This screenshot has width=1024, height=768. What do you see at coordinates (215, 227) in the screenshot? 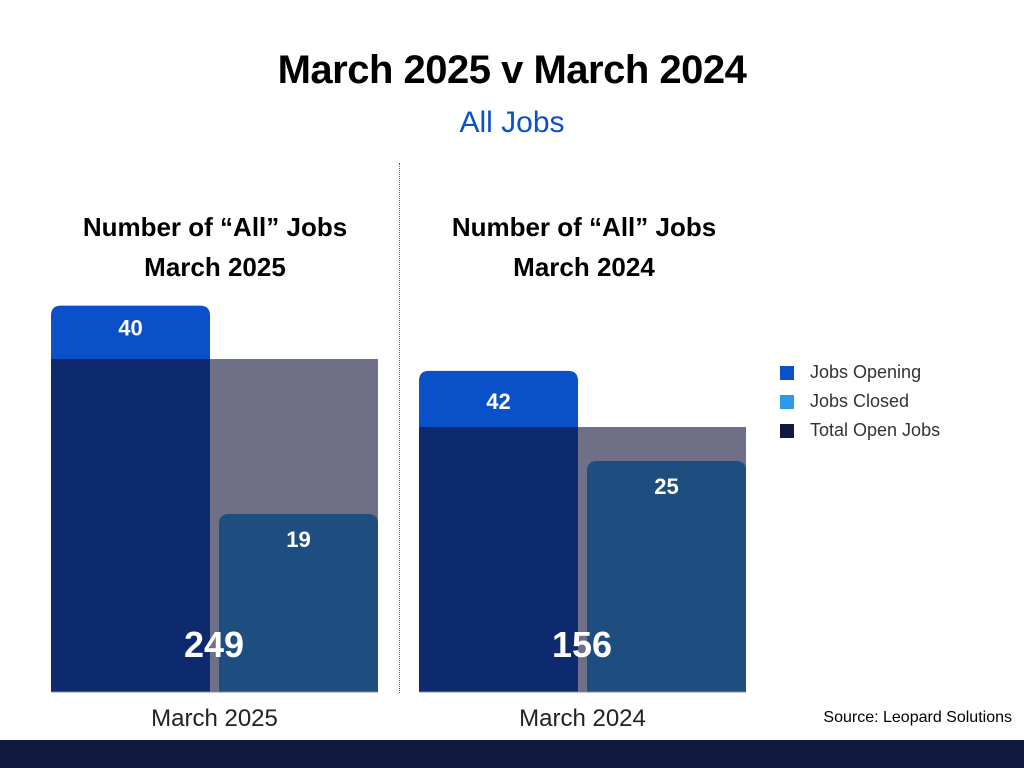
I see `panel-title-2025-line1: Number of “All” Jobs` at bounding box center [215, 227].